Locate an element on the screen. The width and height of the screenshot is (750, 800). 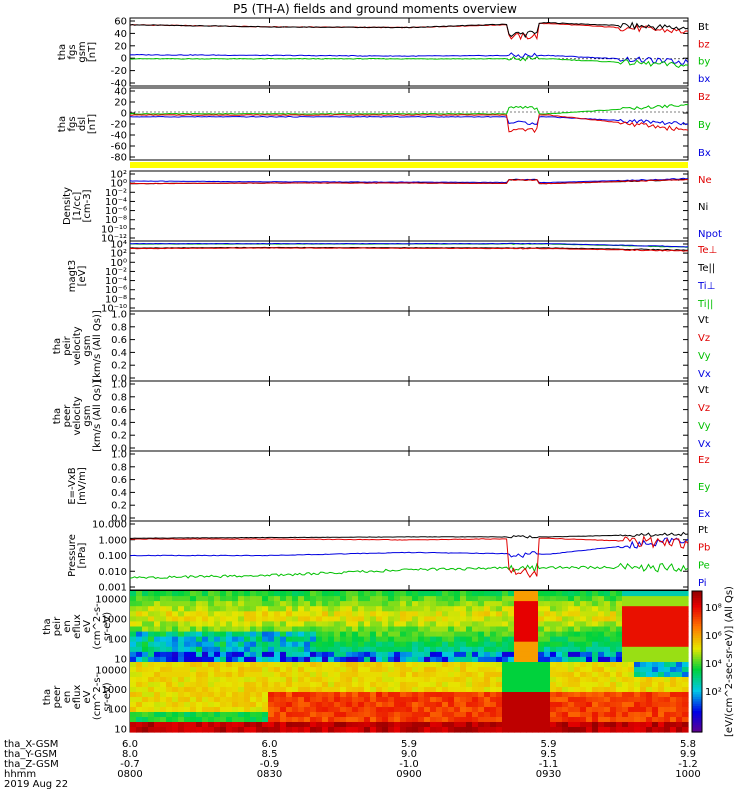
ytick-label-peer_spec-0: 10000 is located at coordinates (111, 670).